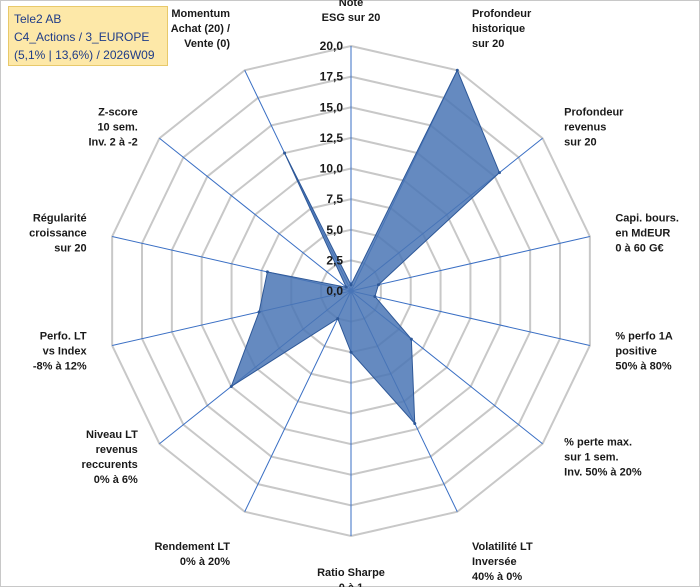  Describe the element at coordinates (334, 291) in the screenshot. I see `axis-tick-label: 0,0` at that location.